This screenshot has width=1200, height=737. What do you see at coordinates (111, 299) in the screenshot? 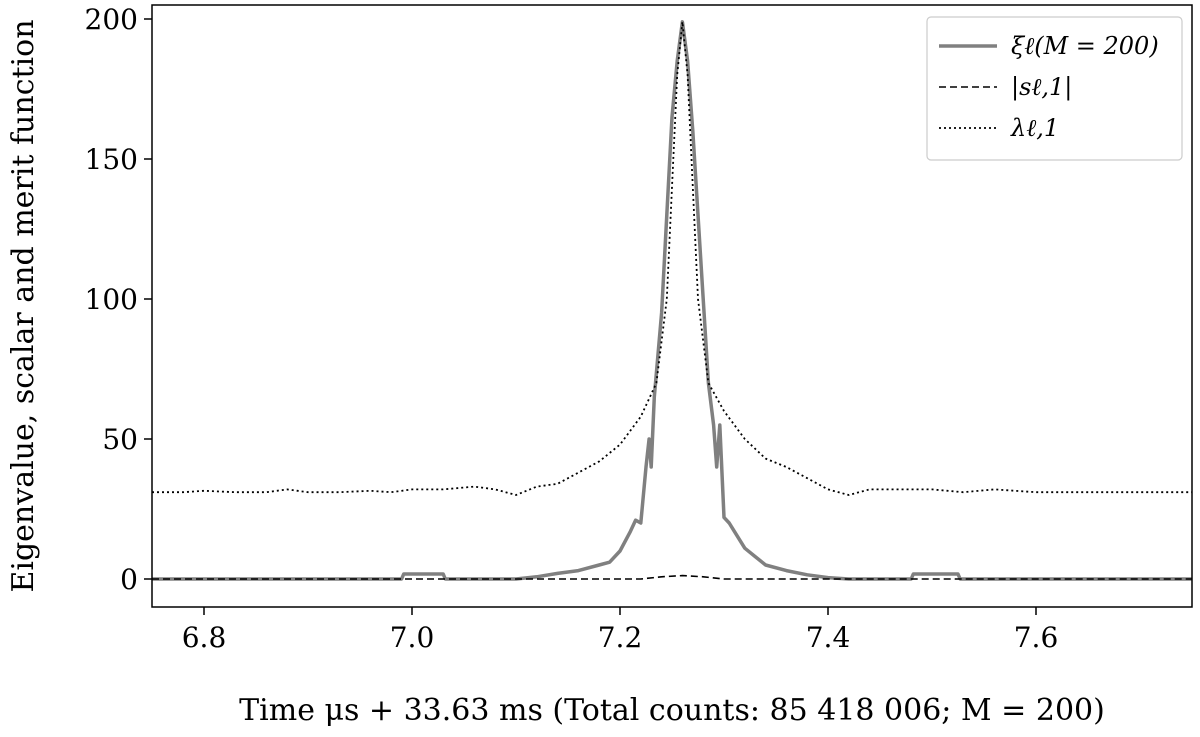
I see `y-tick-label: 100` at bounding box center [111, 299].